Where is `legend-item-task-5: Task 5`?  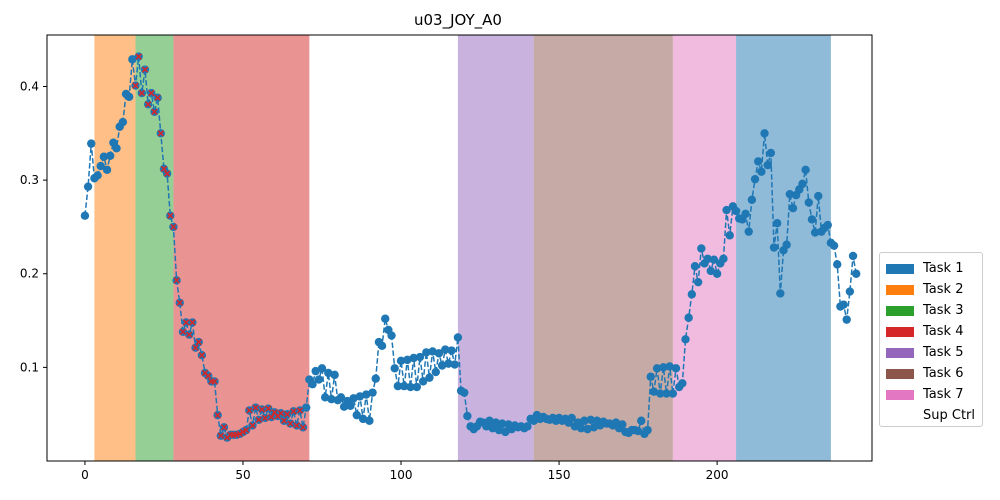
legend-item-task-5: Task 5 is located at coordinates (931, 352).